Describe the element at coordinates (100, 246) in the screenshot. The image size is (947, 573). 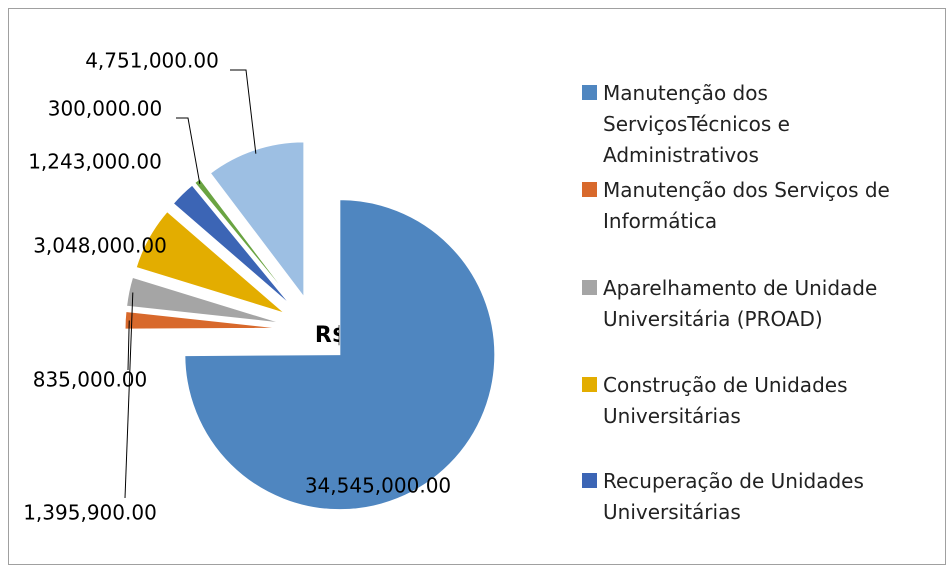
I see `data-label: 3,048,000.00` at that location.